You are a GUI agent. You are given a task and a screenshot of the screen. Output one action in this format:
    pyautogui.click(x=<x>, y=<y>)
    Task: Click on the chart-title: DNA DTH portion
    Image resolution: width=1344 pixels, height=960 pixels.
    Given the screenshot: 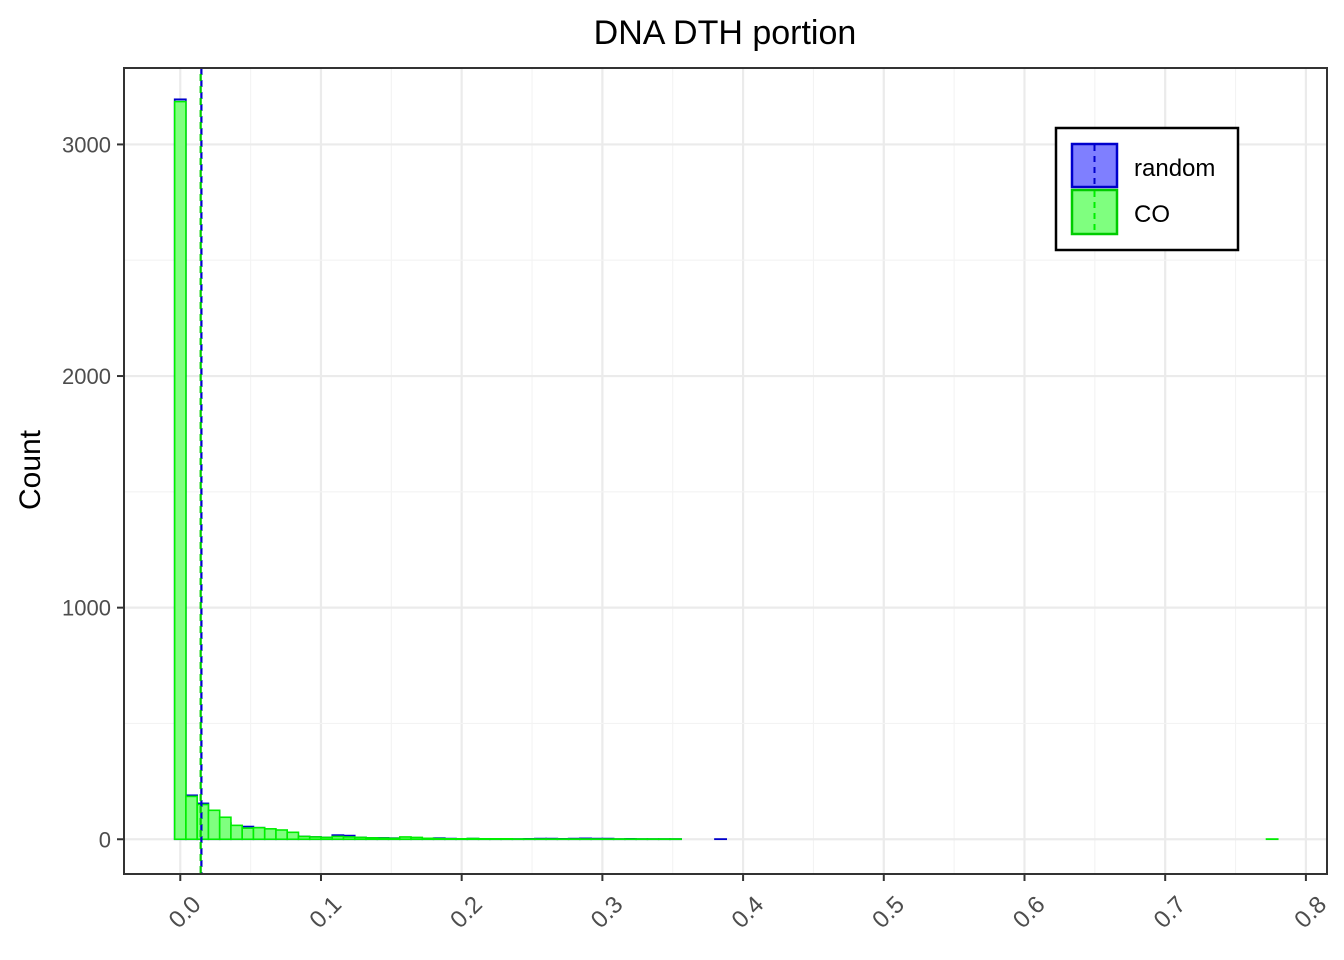 What is the action you would take?
    pyautogui.click(x=725, y=33)
    